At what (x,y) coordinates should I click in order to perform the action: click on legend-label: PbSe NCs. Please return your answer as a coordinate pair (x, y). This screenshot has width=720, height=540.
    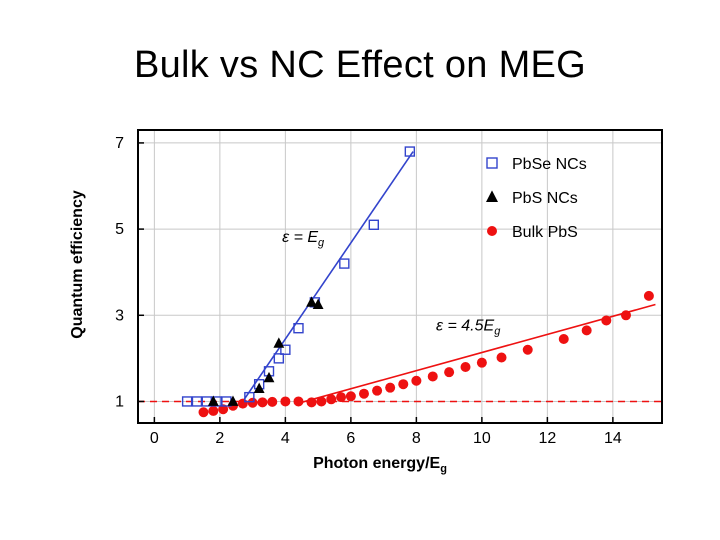
    Looking at the image, I should click on (549, 164).